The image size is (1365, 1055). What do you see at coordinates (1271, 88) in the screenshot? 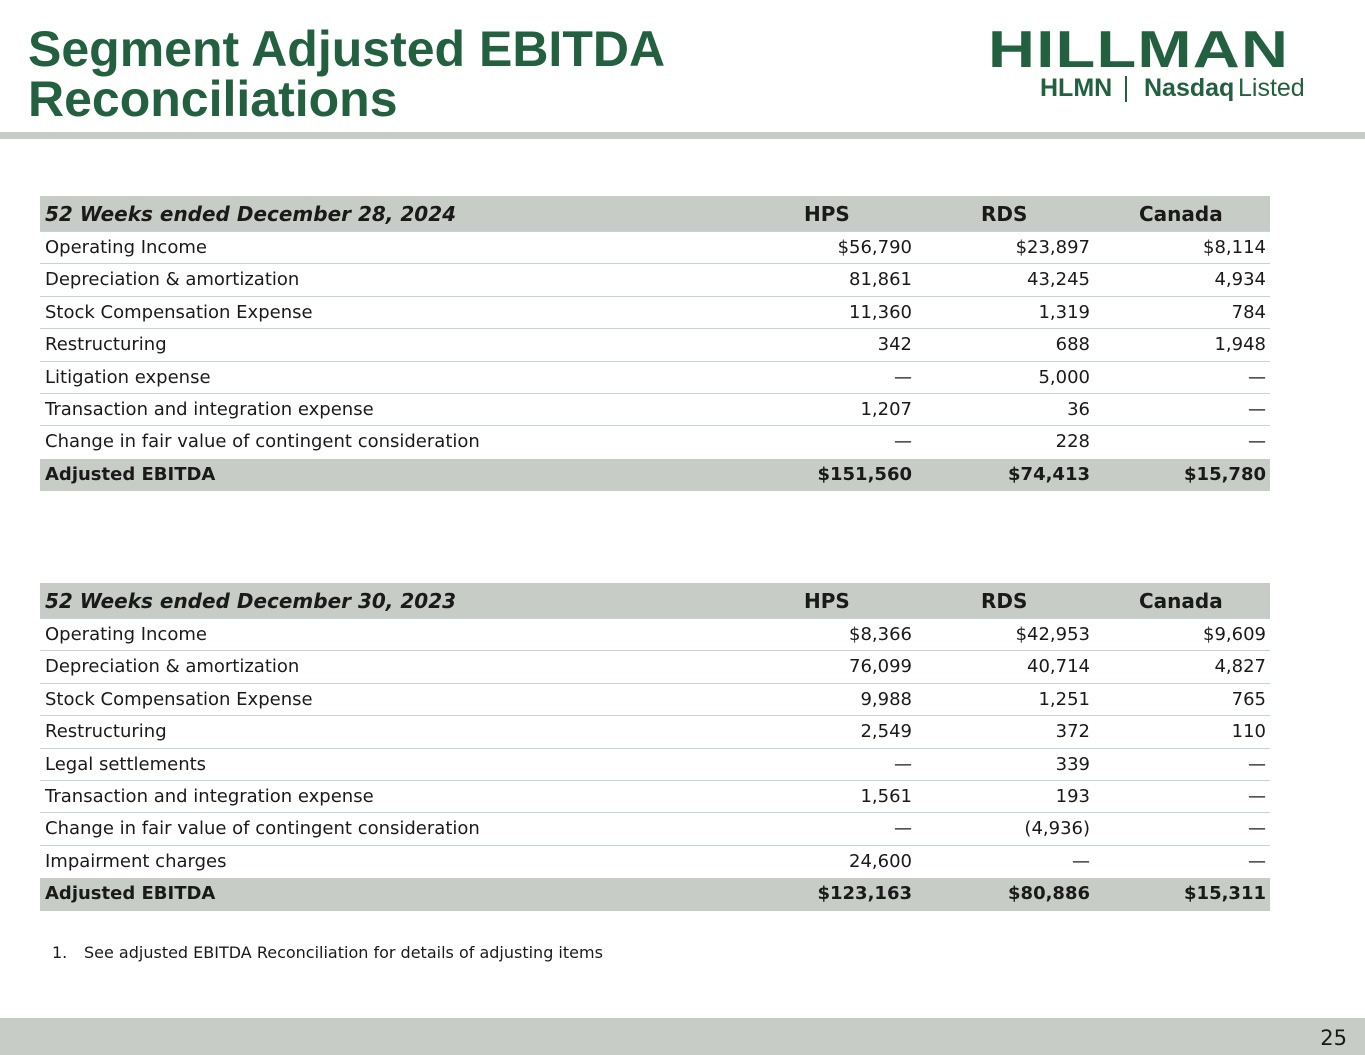
I see `logo-status: Listed` at bounding box center [1271, 88].